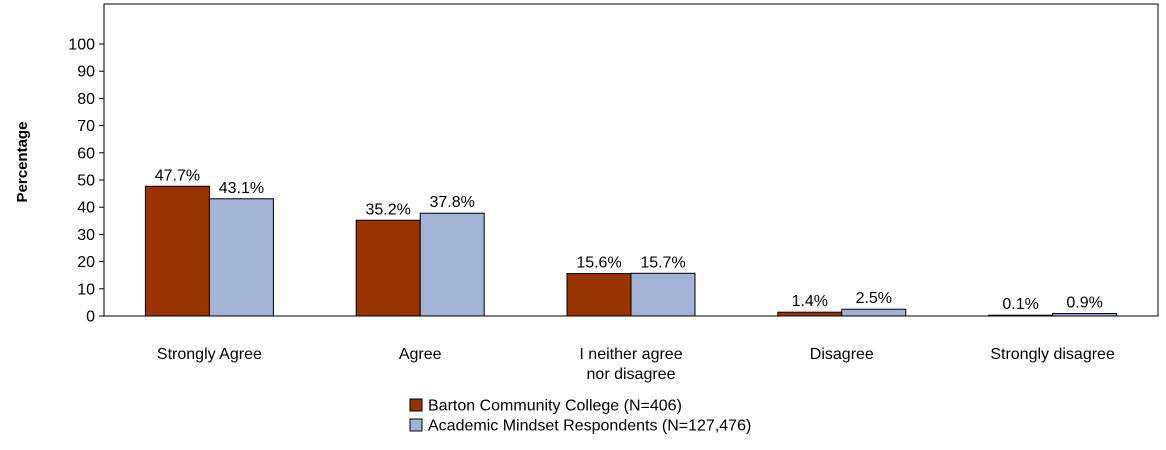  I want to click on data-label: 0.1%, so click(1020, 304).